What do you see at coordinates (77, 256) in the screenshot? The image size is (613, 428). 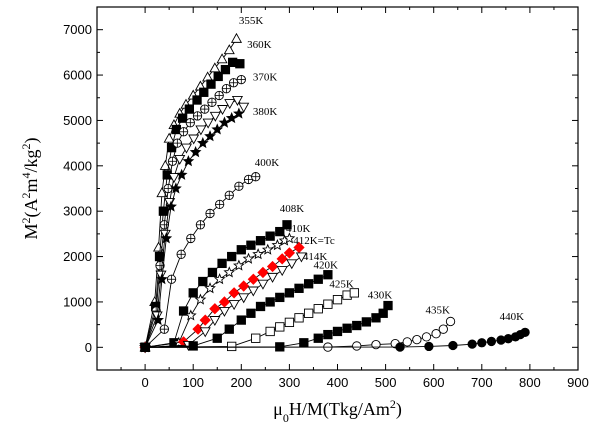 I see `y-tick-label: 2000` at bounding box center [77, 256].